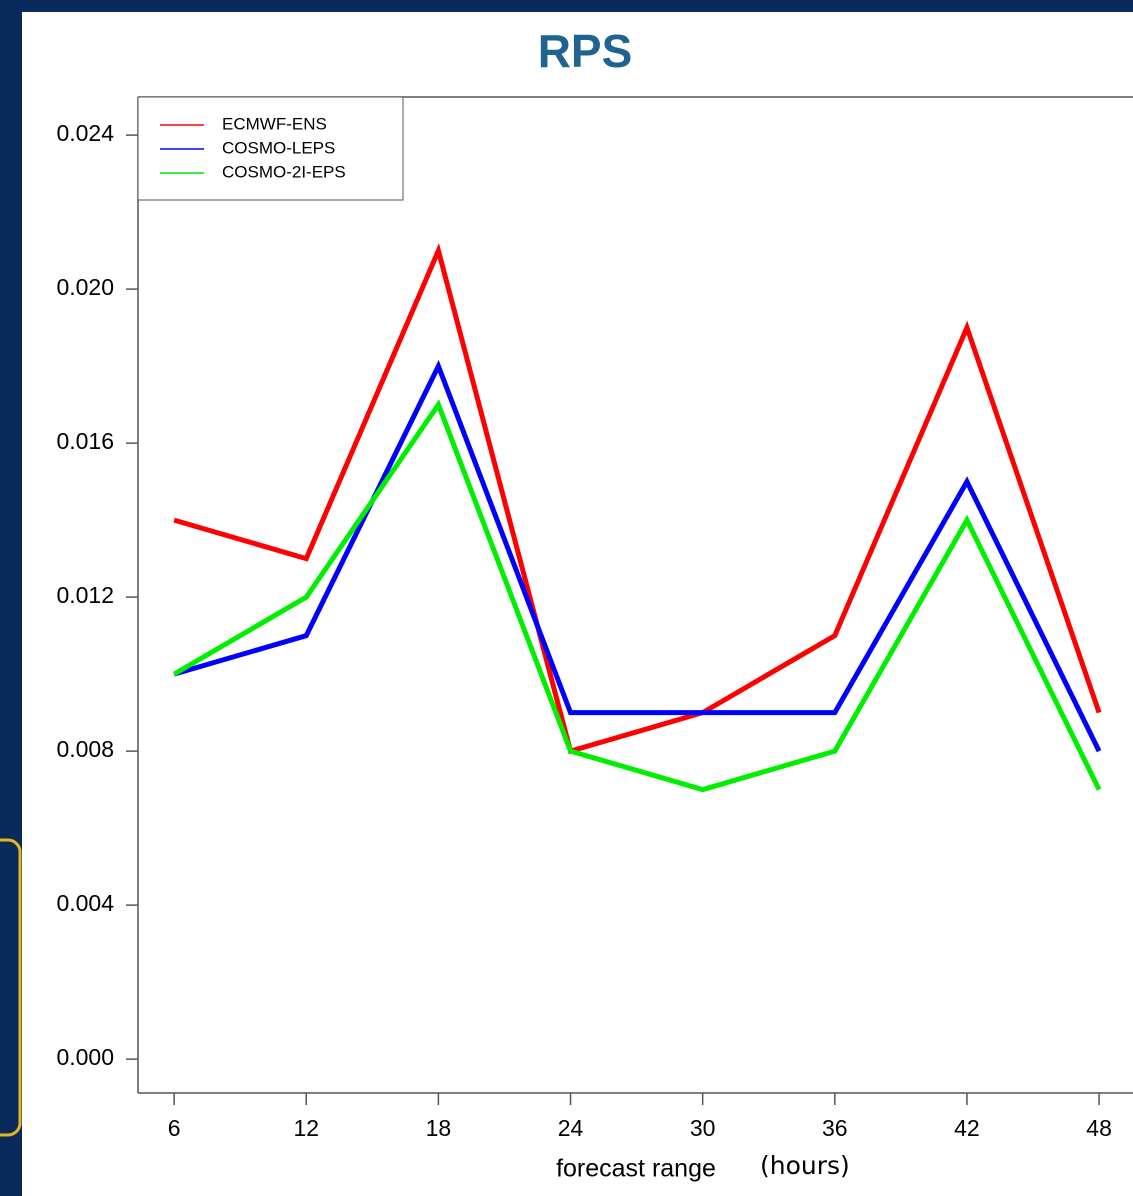  Describe the element at coordinates (636, 1169) in the screenshot. I see `x-axis-label: forecast range` at that location.